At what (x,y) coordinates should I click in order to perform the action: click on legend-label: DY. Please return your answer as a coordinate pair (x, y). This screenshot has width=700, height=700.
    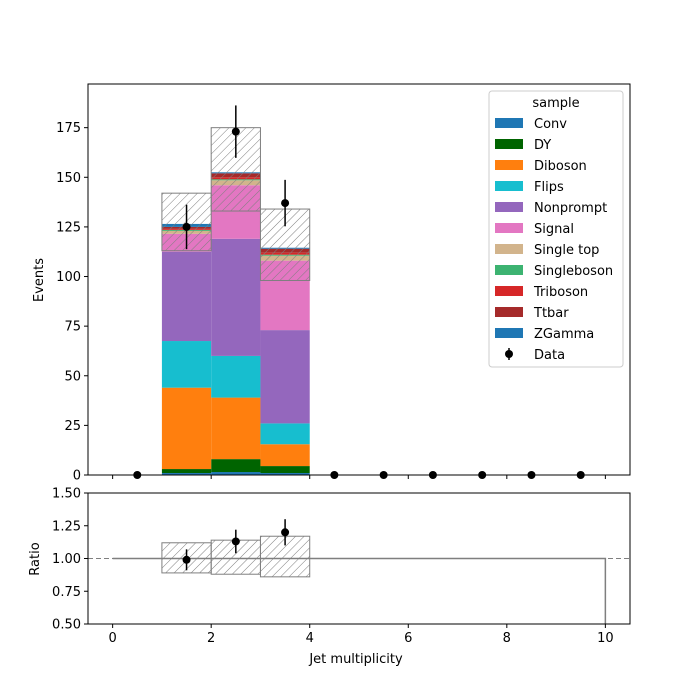
    Looking at the image, I should click on (542, 145).